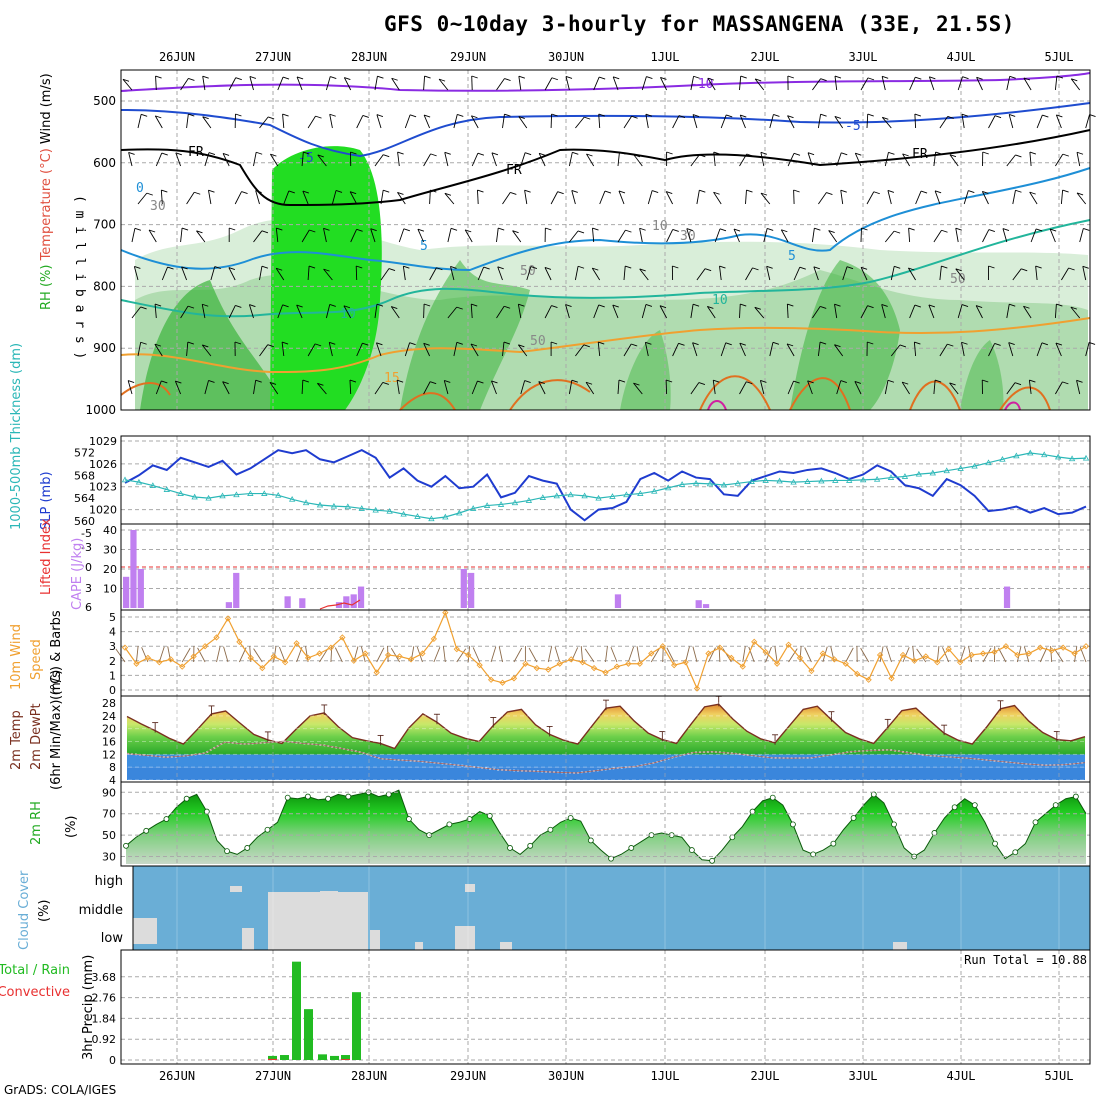 The height and width of the screenshot is (1100, 1100). I want to click on li-tick-label: -5, so click(86, 533).